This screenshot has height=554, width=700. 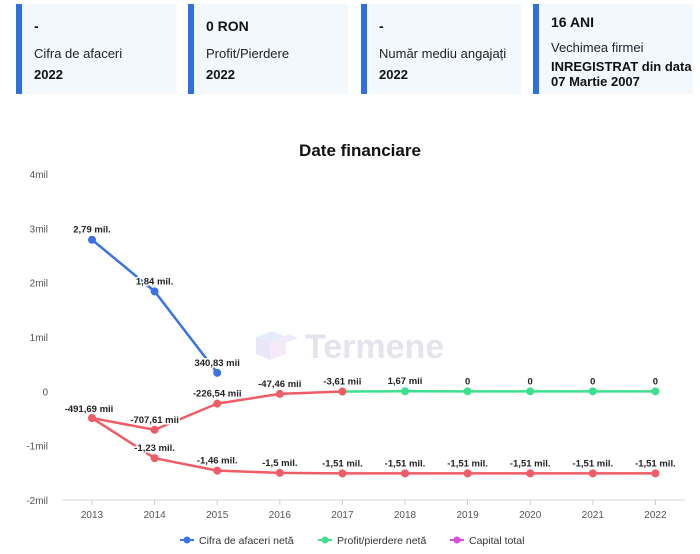 I want to click on data-label: -1,5 mil., so click(x=279, y=463).